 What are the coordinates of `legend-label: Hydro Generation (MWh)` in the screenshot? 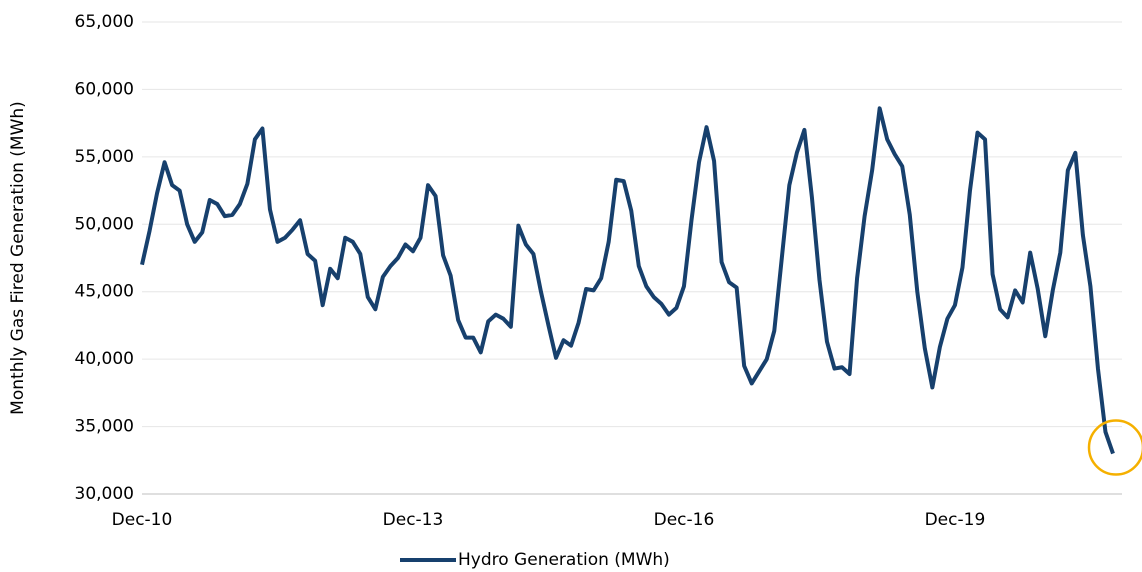 It's located at (564, 560).